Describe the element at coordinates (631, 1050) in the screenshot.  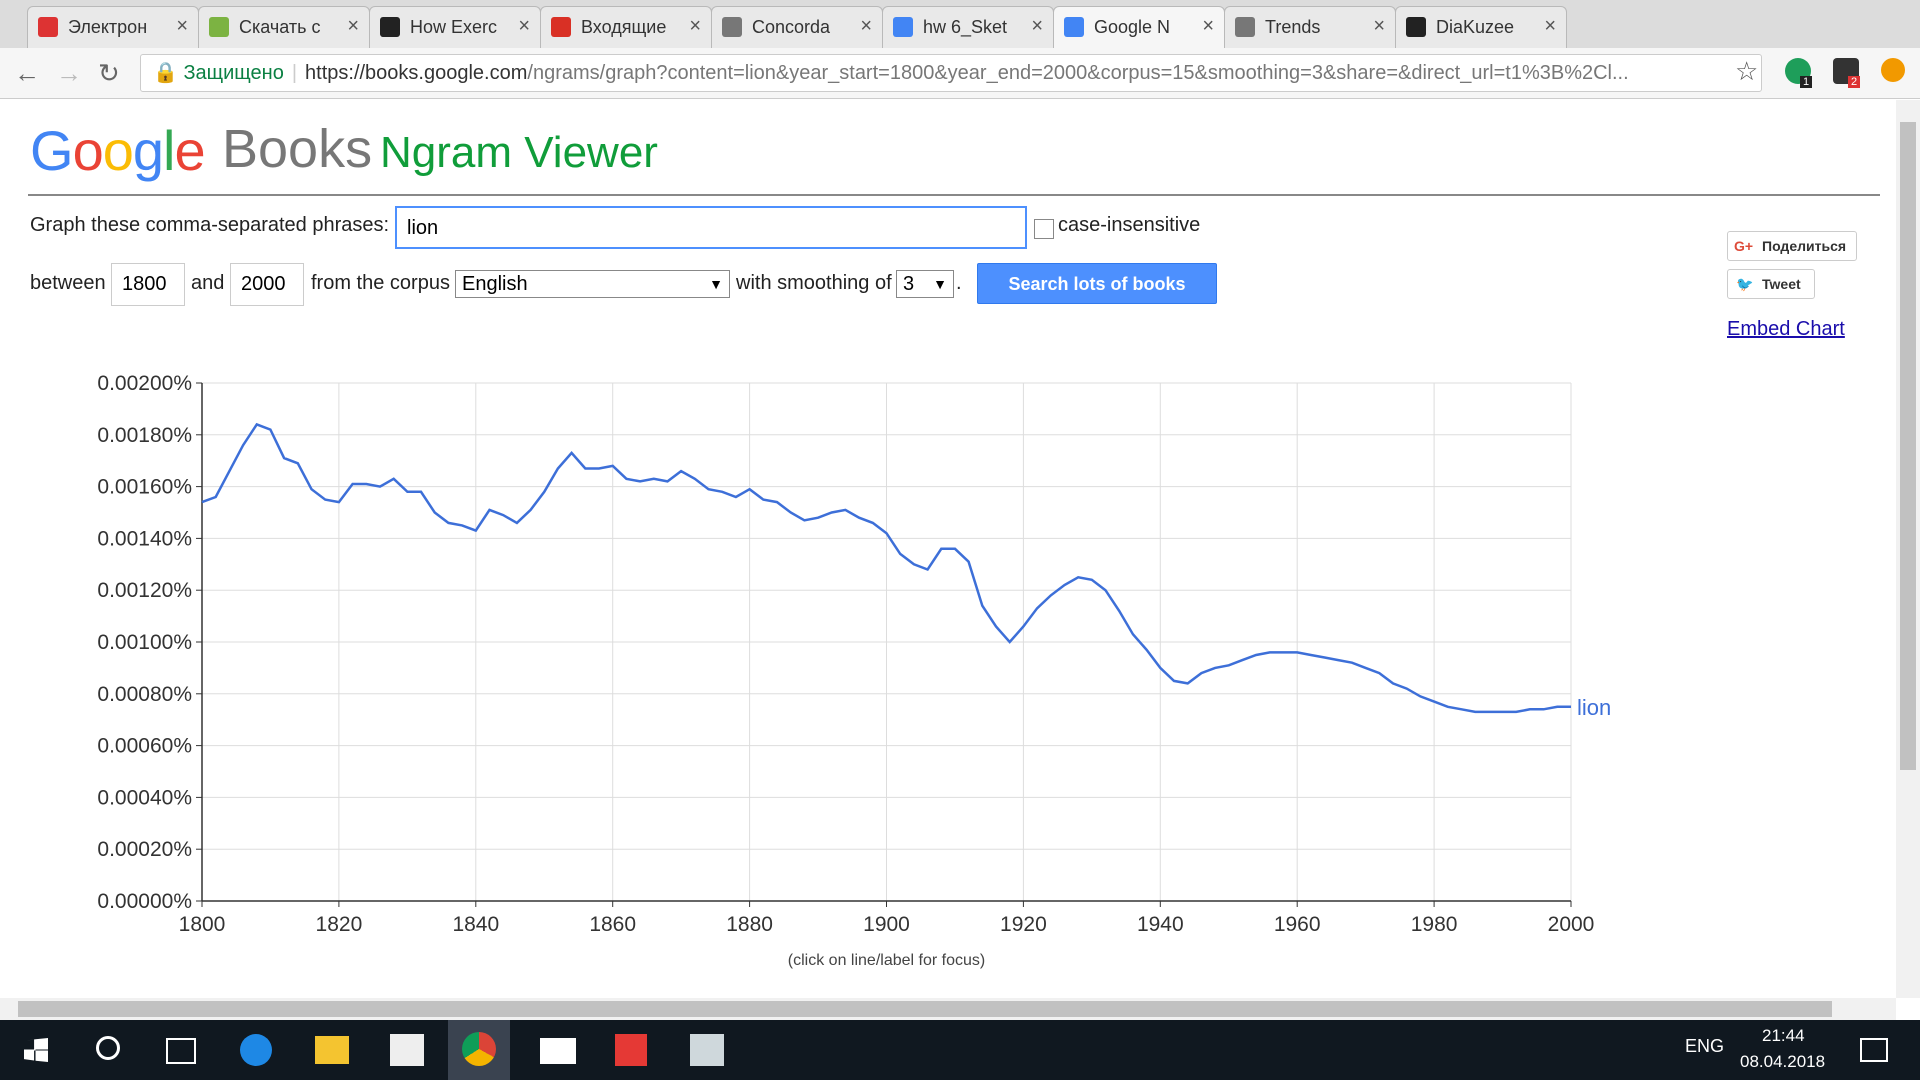
I see `yandex-icon` at that location.